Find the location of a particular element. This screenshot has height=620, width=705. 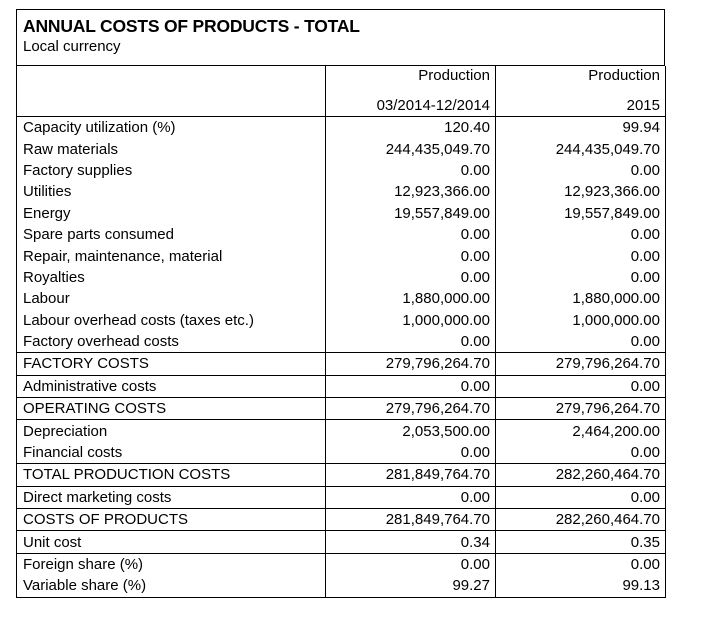

row-value-col2: 99.13 is located at coordinates (580, 586).